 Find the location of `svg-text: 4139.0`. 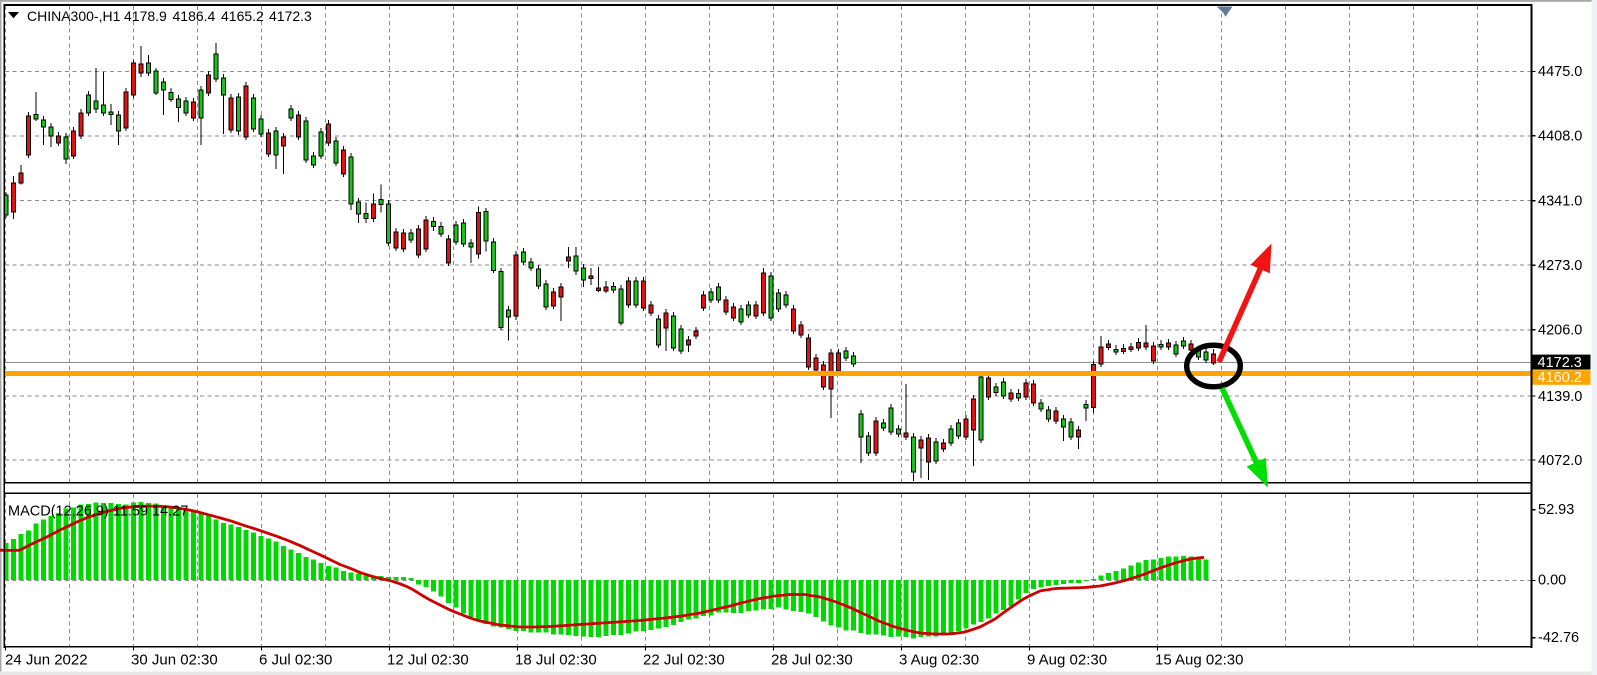

svg-text: 4139.0 is located at coordinates (1560, 397).